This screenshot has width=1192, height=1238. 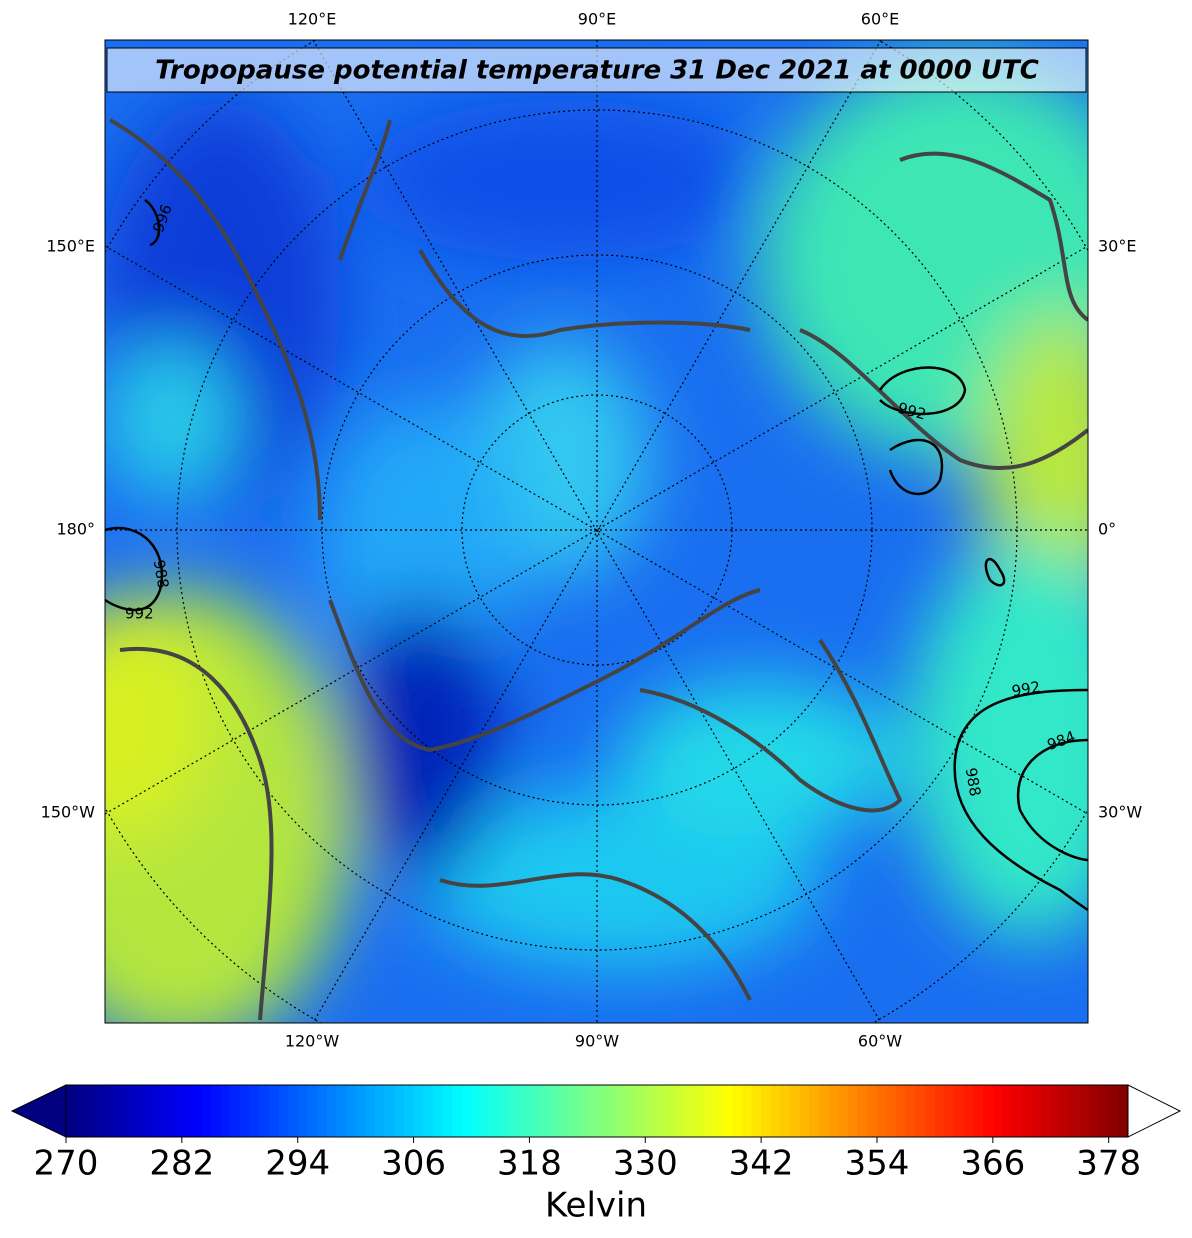 I want to click on lon-label: 30°E, so click(x=1117, y=246).